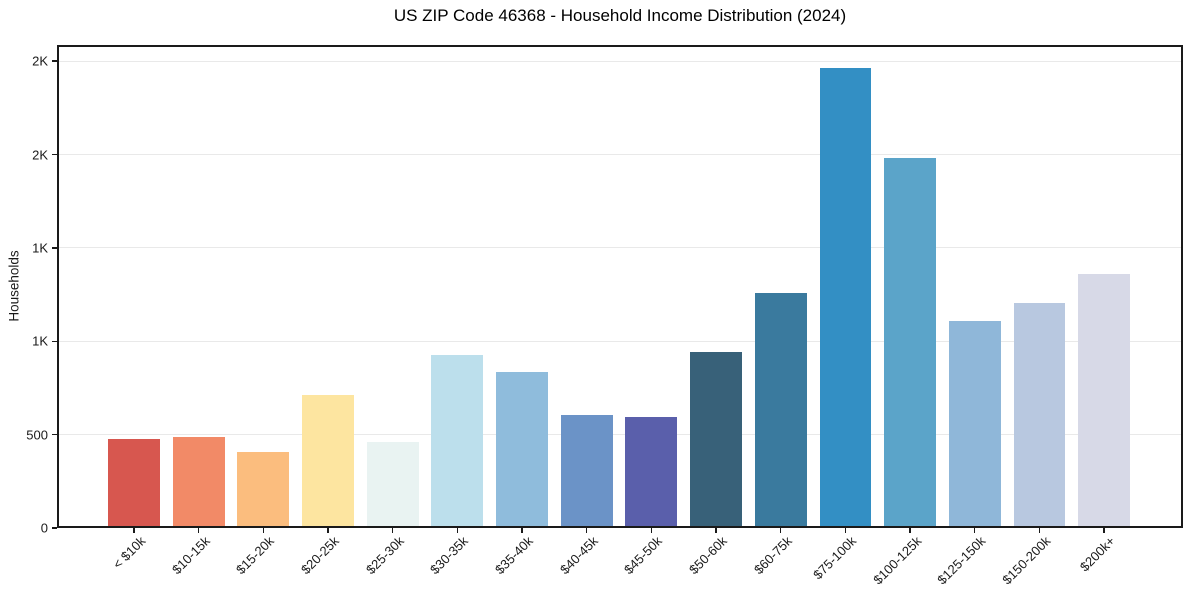 The width and height of the screenshot is (1189, 590). Describe the element at coordinates (384, 555) in the screenshot. I see `x-tick-label: $25-30k` at that location.